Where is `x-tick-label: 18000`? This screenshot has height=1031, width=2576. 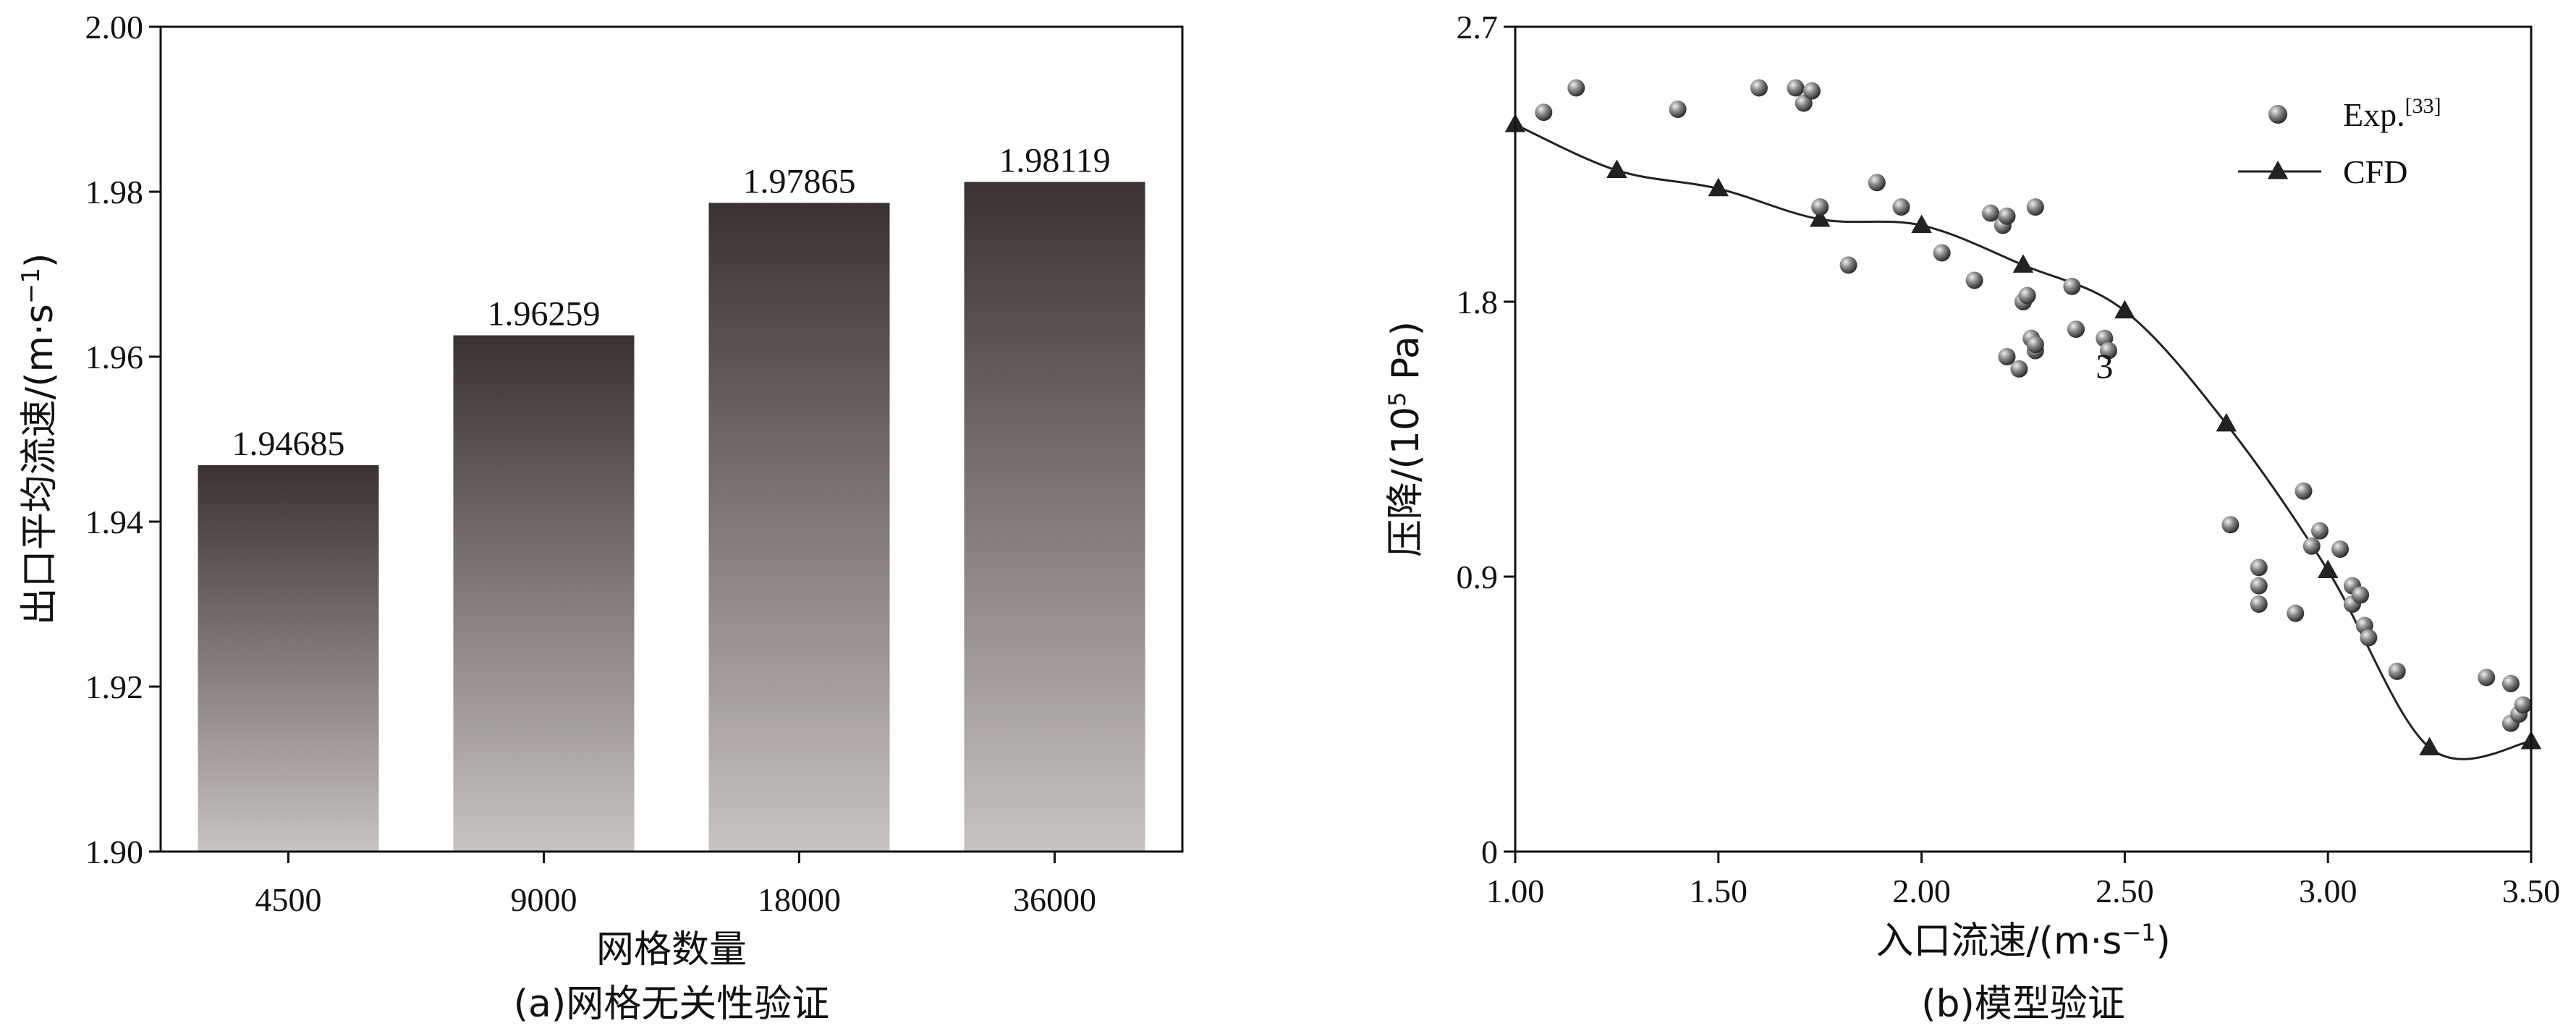 x-tick-label: 18000 is located at coordinates (799, 899).